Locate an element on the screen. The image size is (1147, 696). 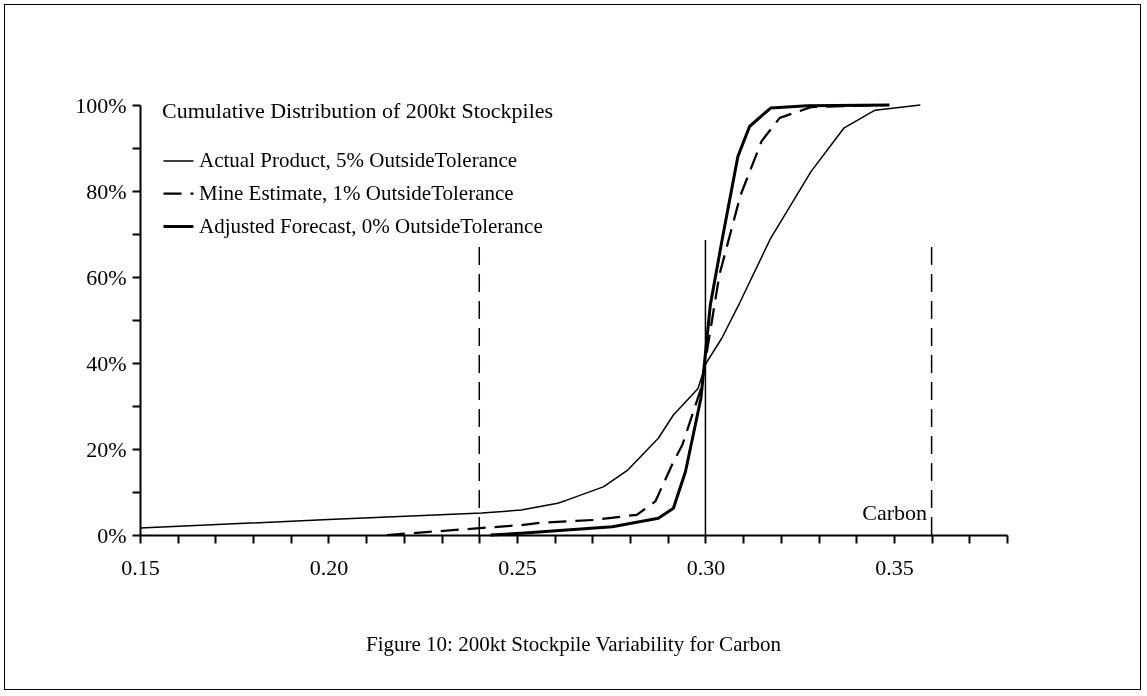
legend-label: Actual Product, 5% OutsideTolerance is located at coordinates (358, 160).